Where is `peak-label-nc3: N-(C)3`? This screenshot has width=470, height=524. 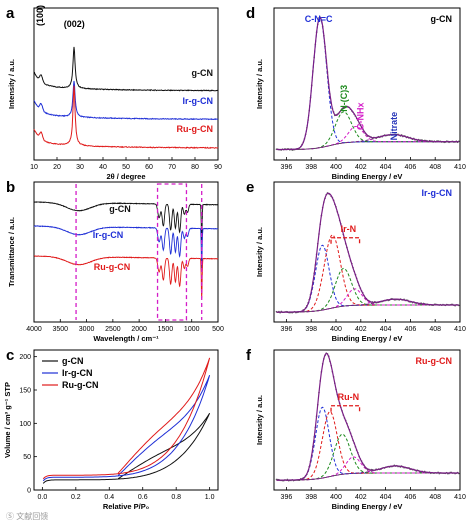 peak-label-nc3: N-(C)3 is located at coordinates (344, 98).